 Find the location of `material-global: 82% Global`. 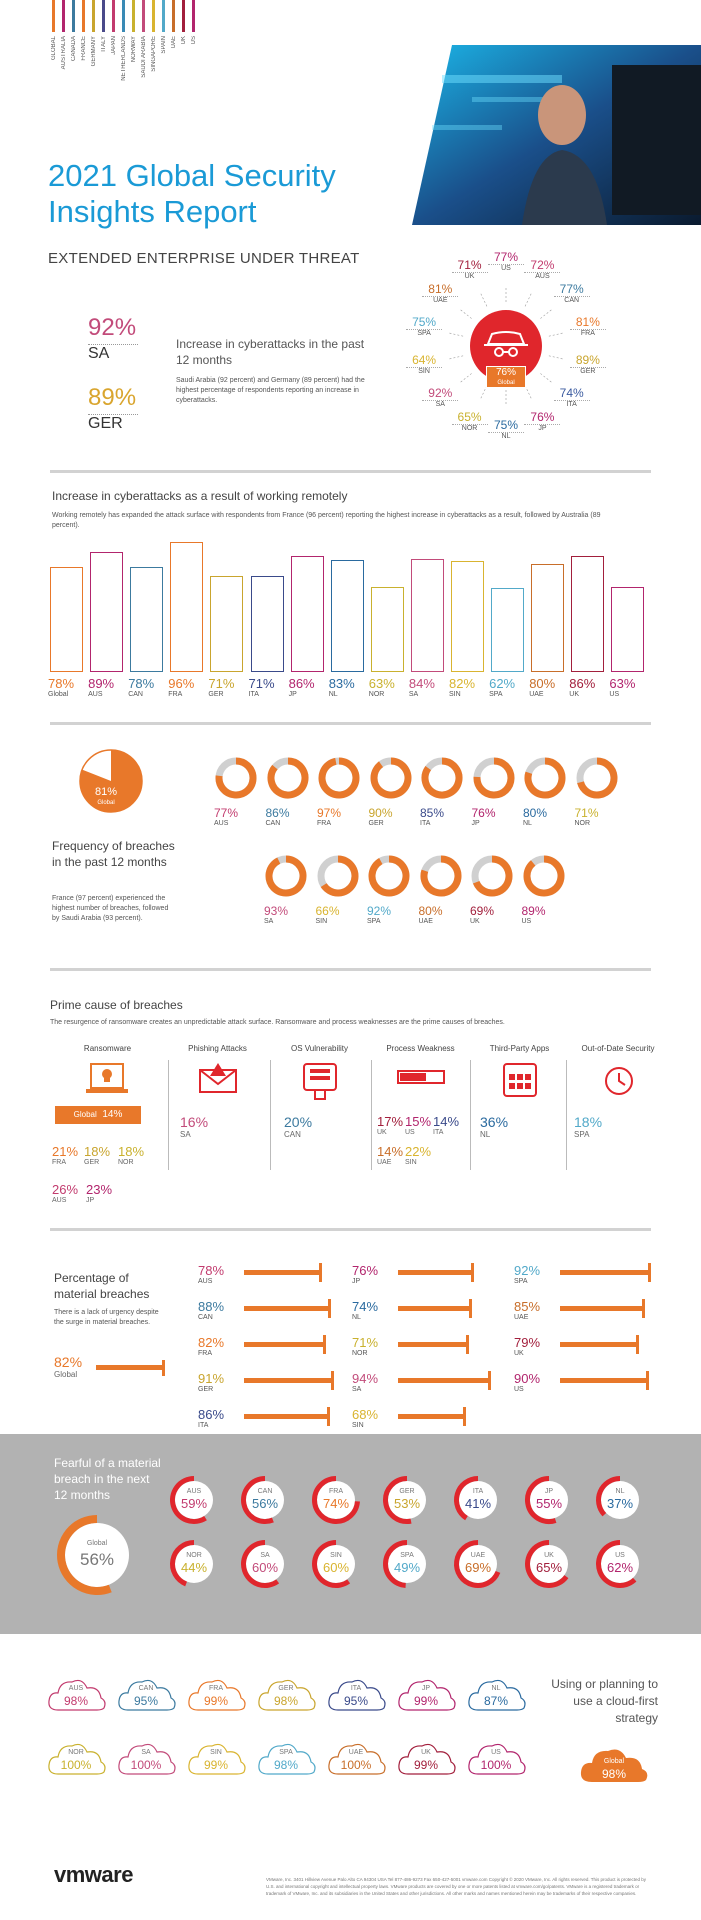

material-global: 82% Global is located at coordinates (124, 1369).